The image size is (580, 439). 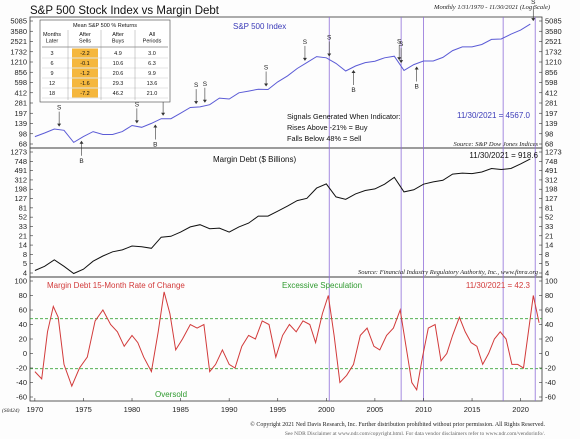 I want to click on ytick-right-2-1: 80, so click(x=549, y=295).